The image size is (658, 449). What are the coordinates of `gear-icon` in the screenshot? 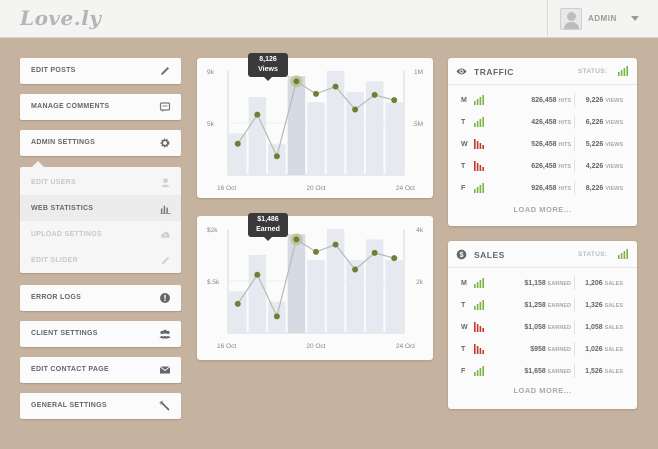 It's located at (165, 143).